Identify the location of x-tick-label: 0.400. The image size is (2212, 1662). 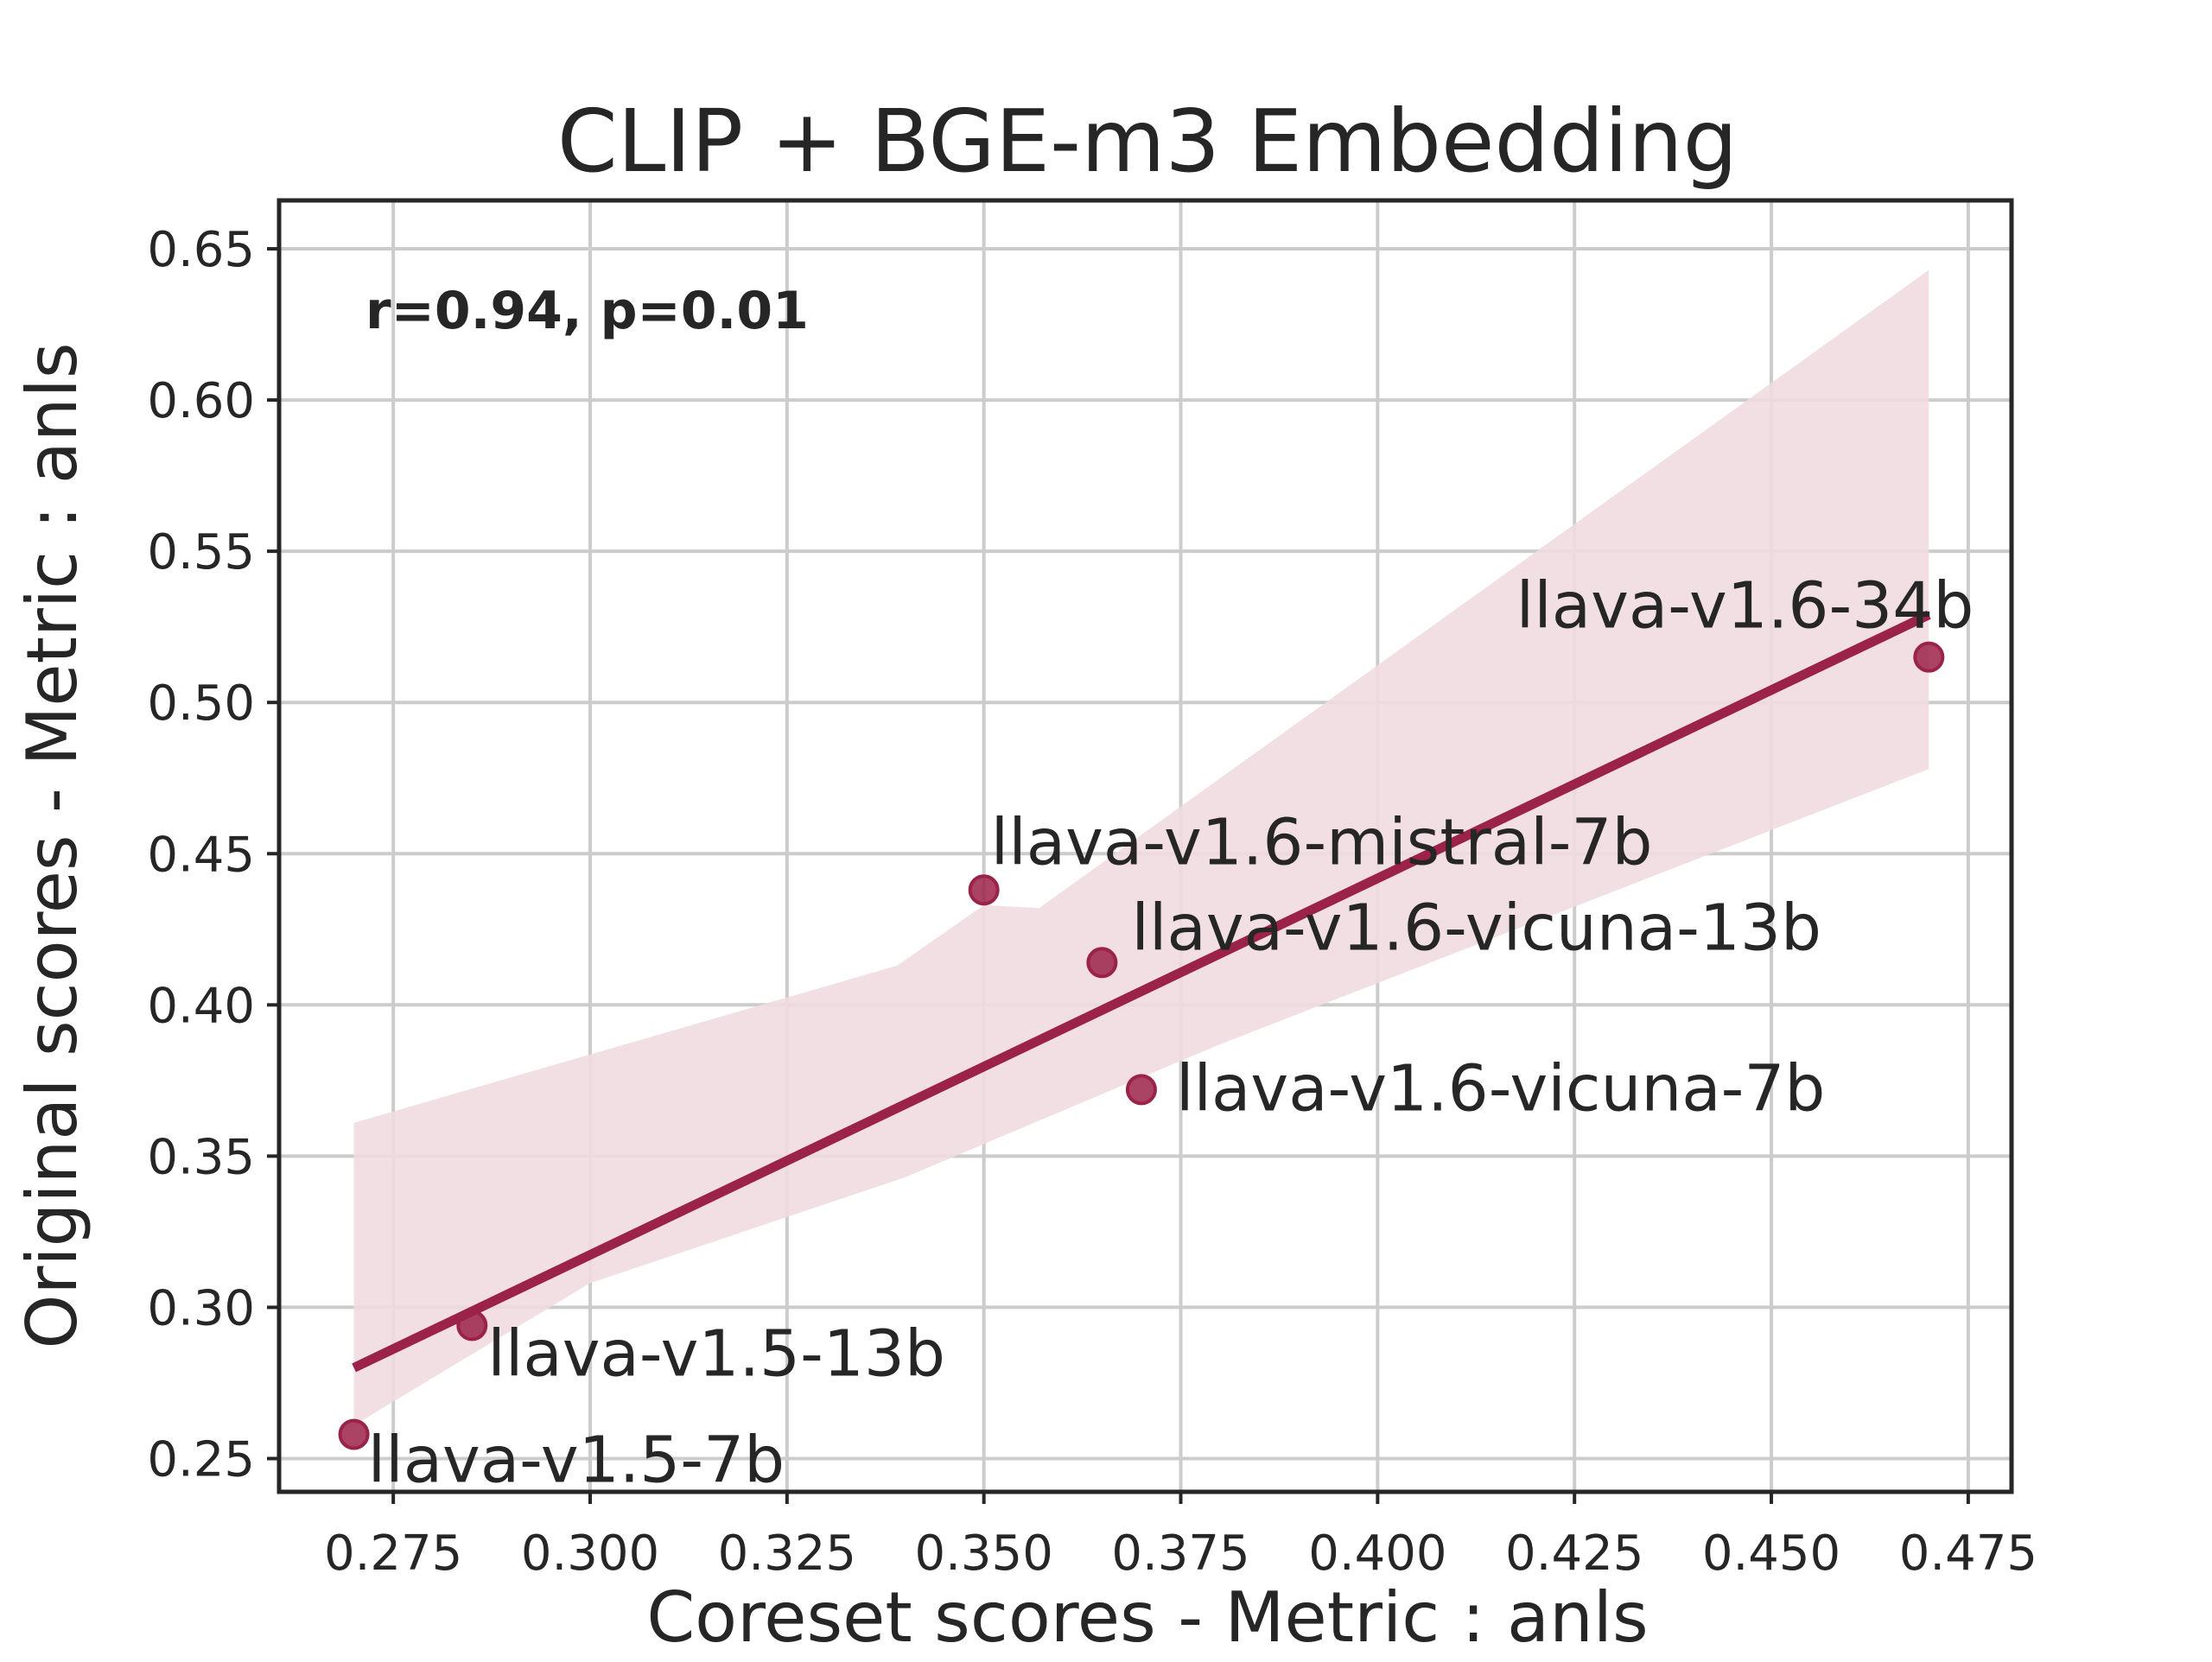
(1377, 1554).